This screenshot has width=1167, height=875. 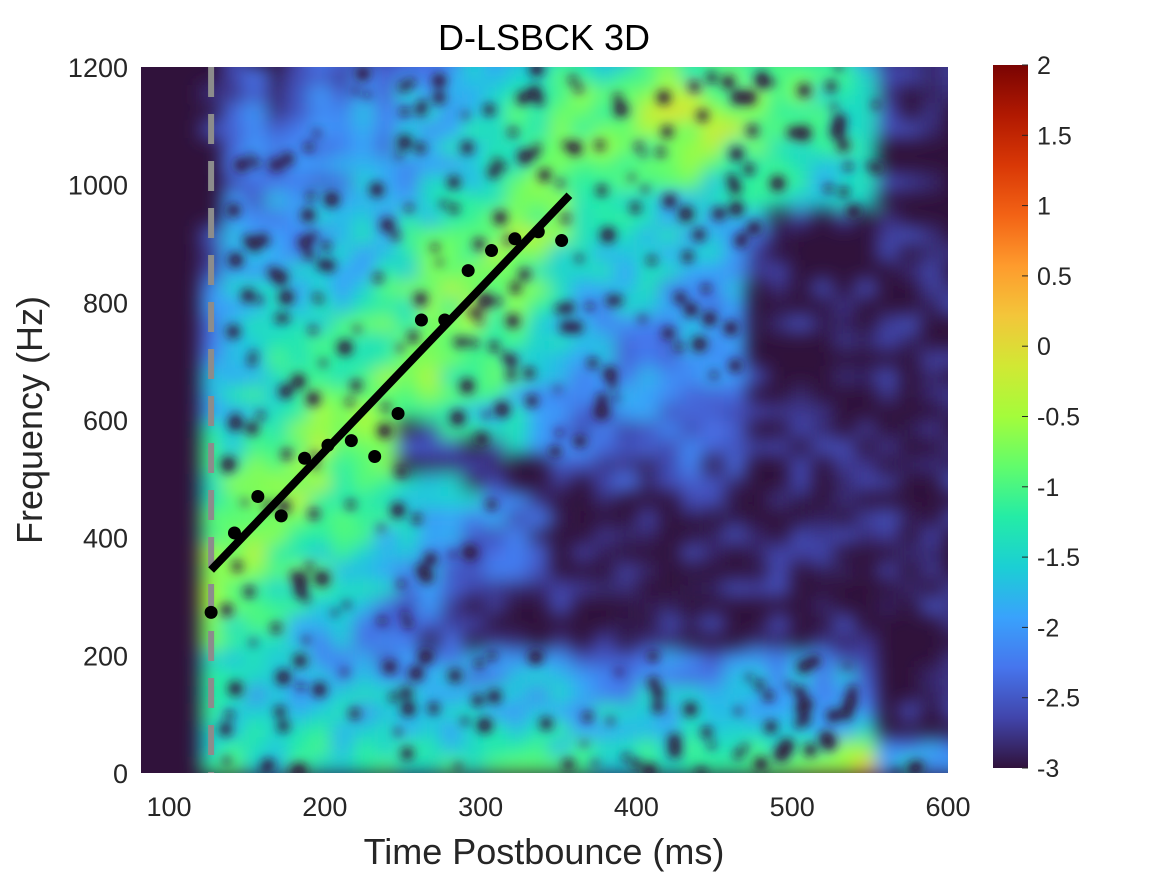 I want to click on y-tick-label: 600, so click(x=105, y=421).